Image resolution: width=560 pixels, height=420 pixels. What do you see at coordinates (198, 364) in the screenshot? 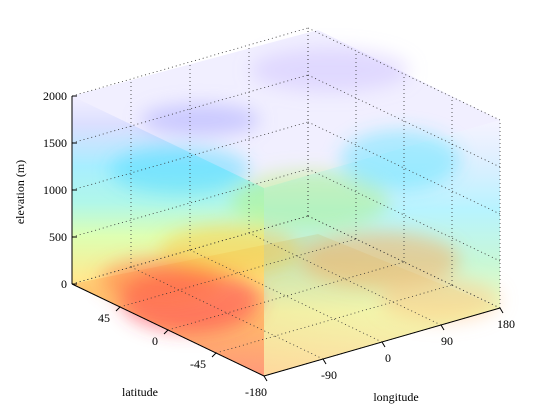
I see `latitude-tick-label: -45` at bounding box center [198, 364].